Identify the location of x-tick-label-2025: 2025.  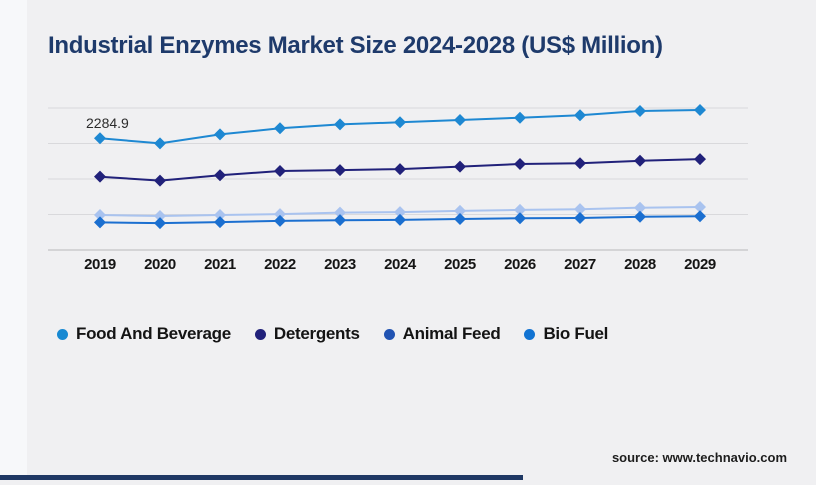
(460, 264).